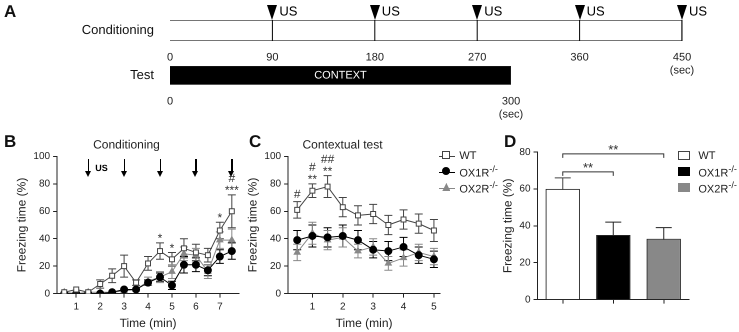 The height and width of the screenshot is (332, 739). Describe the element at coordinates (272, 58) in the screenshot. I see `x-tick-label: 90` at that location.